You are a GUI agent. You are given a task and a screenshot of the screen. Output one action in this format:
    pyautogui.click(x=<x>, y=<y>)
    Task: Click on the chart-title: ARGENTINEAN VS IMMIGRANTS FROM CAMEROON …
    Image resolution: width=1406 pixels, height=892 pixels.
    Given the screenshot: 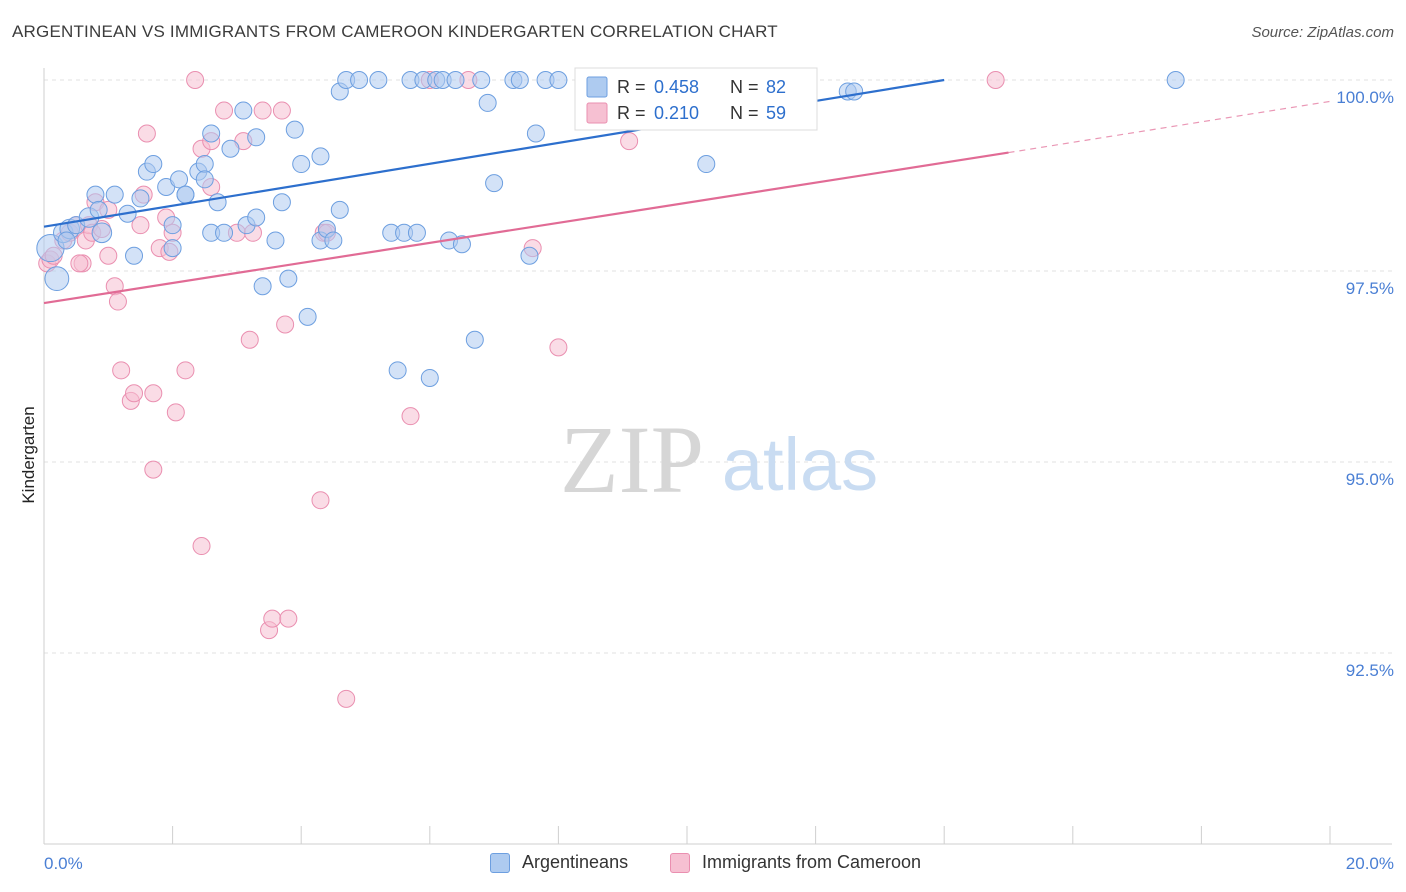 What is the action you would take?
    pyautogui.click(x=395, y=31)
    